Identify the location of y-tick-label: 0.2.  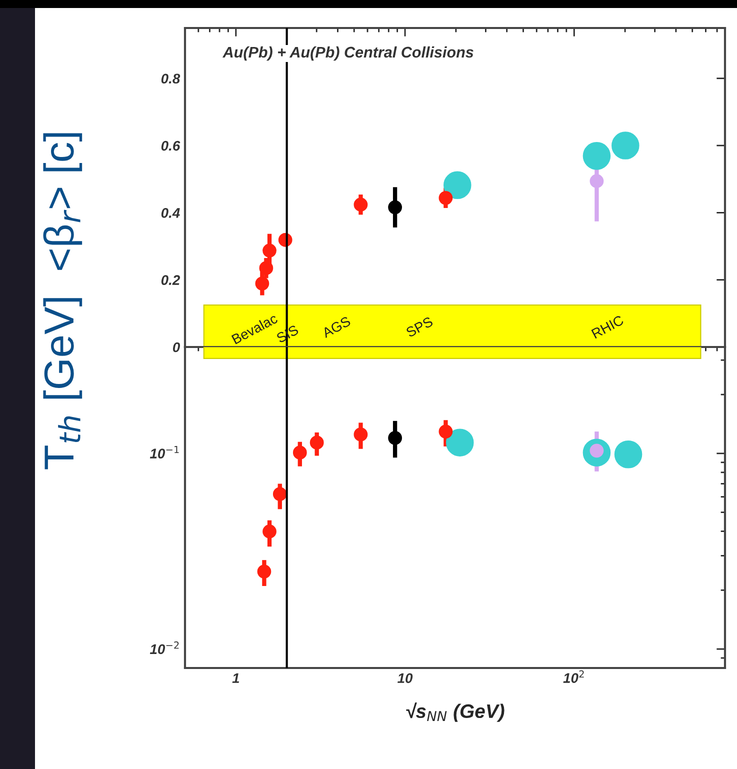
(170, 280).